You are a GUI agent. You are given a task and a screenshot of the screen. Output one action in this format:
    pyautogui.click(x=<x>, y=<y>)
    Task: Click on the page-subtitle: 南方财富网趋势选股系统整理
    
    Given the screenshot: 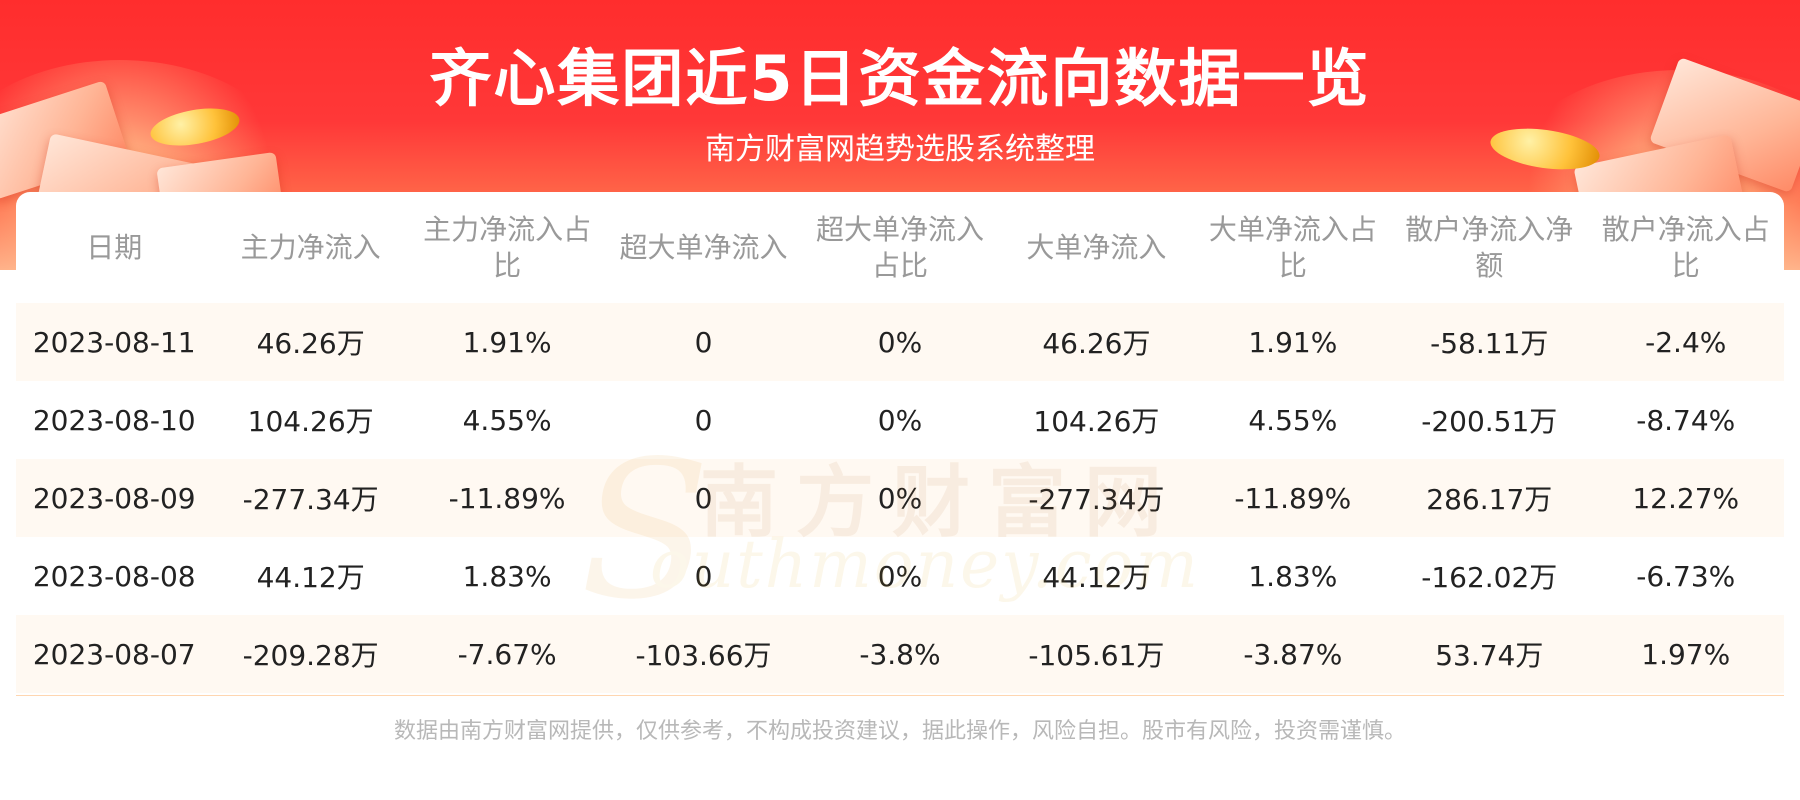 What is the action you would take?
    pyautogui.click(x=900, y=149)
    